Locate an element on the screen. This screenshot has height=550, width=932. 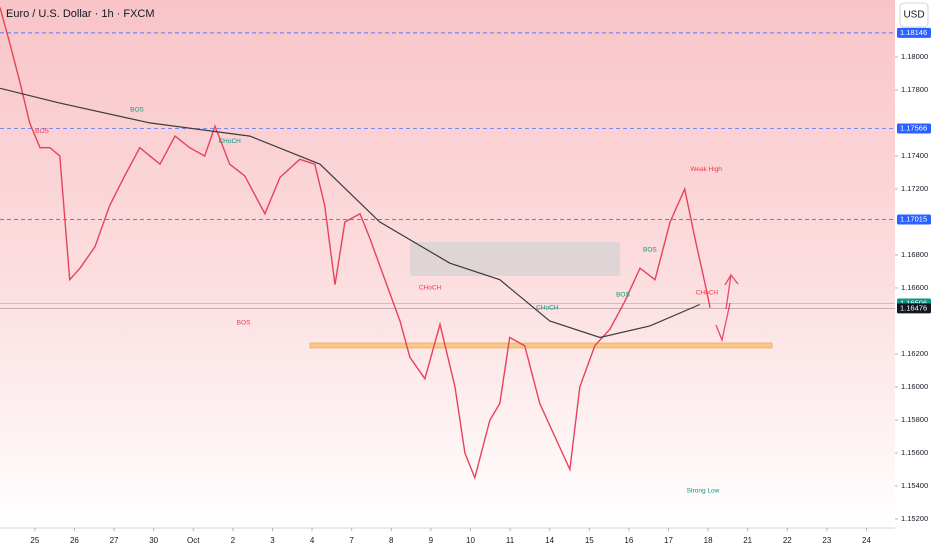
x-tick-label: 9 is located at coordinates (431, 540).